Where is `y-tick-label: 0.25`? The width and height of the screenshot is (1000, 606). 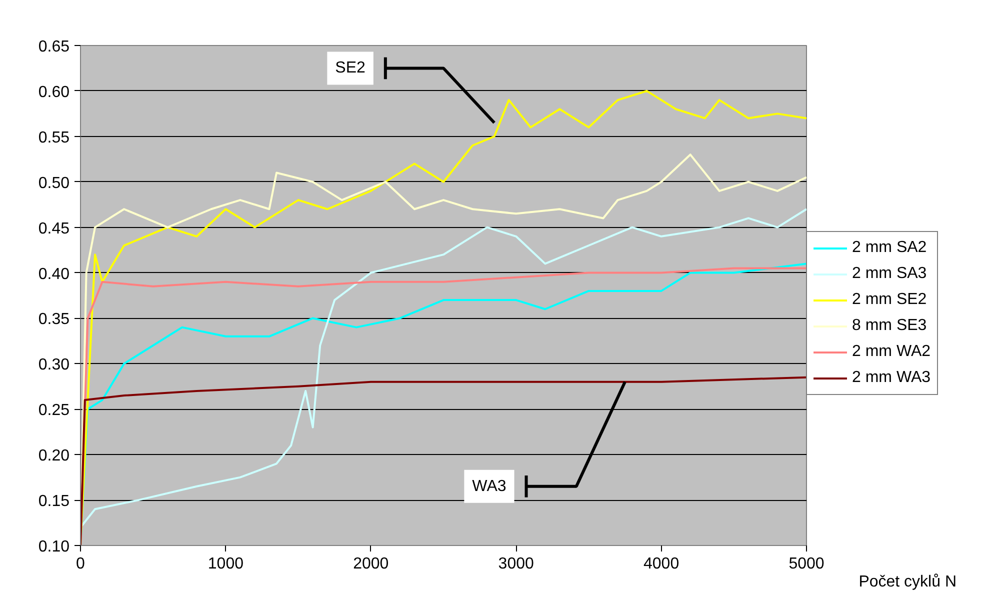
y-tick-label: 0.25 is located at coordinates (54, 411).